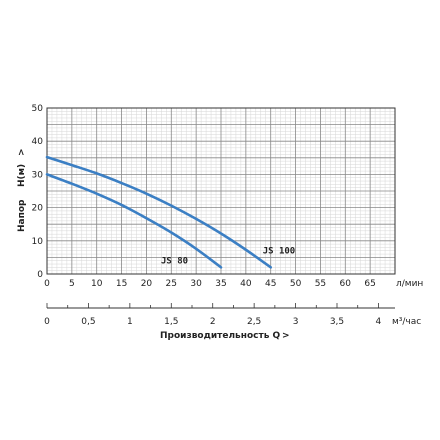  What do you see at coordinates (97, 284) in the screenshot?
I see `x-tick-label: 10` at bounding box center [97, 284].